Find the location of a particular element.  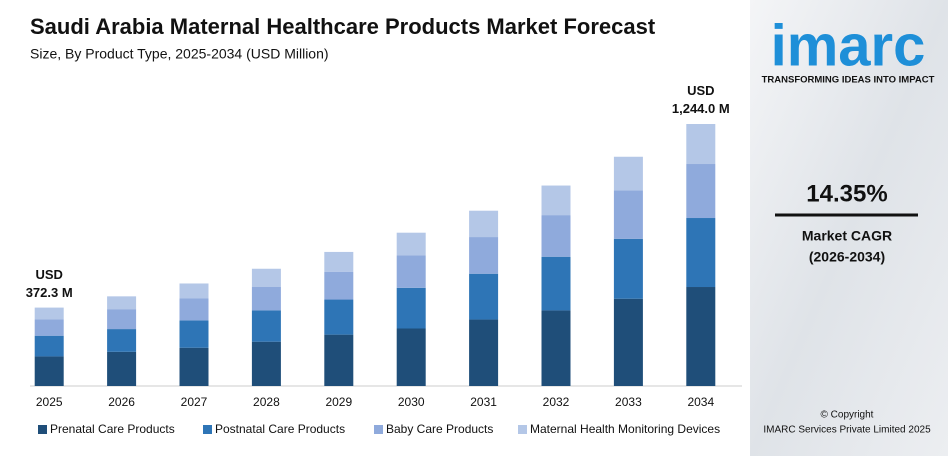

x-tick-label: 2030 is located at coordinates (411, 402).